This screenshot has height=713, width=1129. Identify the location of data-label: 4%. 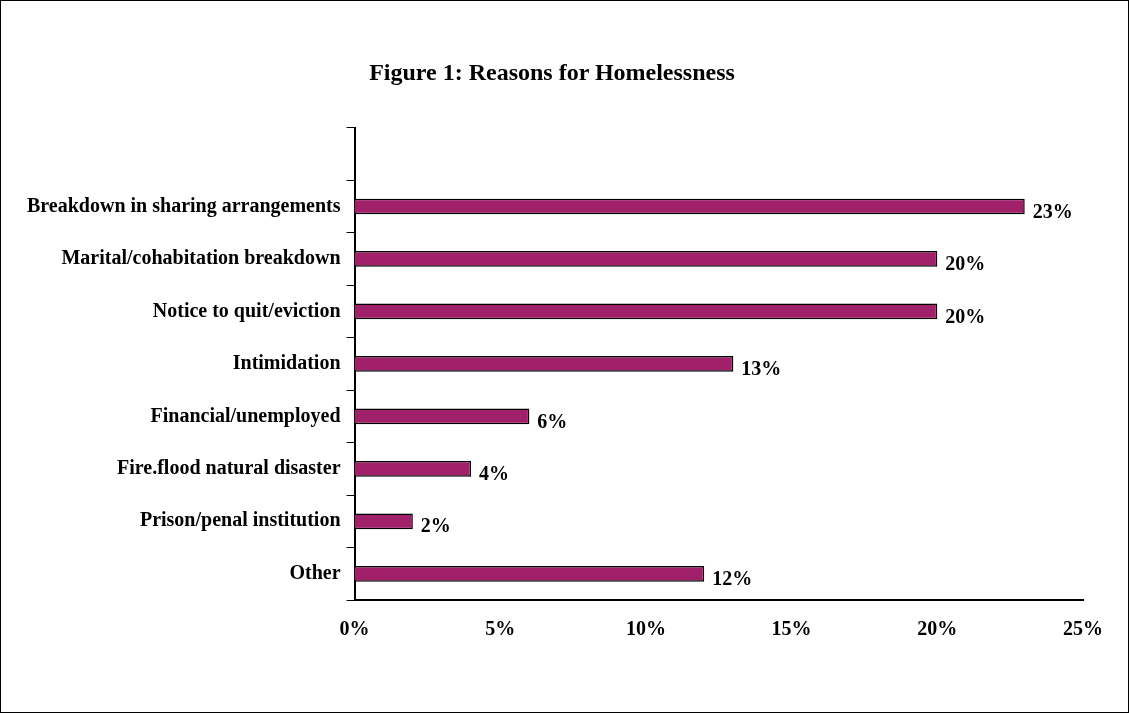
(494, 473).